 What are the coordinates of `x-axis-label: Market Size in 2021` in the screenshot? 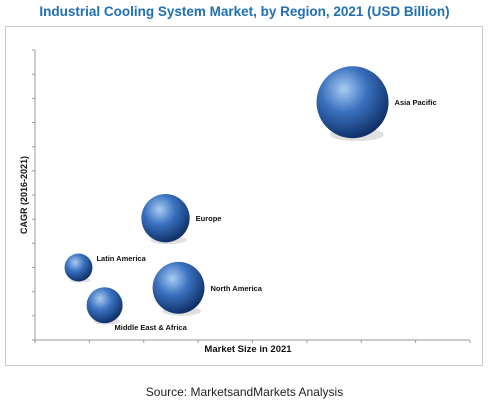 It's located at (248, 349).